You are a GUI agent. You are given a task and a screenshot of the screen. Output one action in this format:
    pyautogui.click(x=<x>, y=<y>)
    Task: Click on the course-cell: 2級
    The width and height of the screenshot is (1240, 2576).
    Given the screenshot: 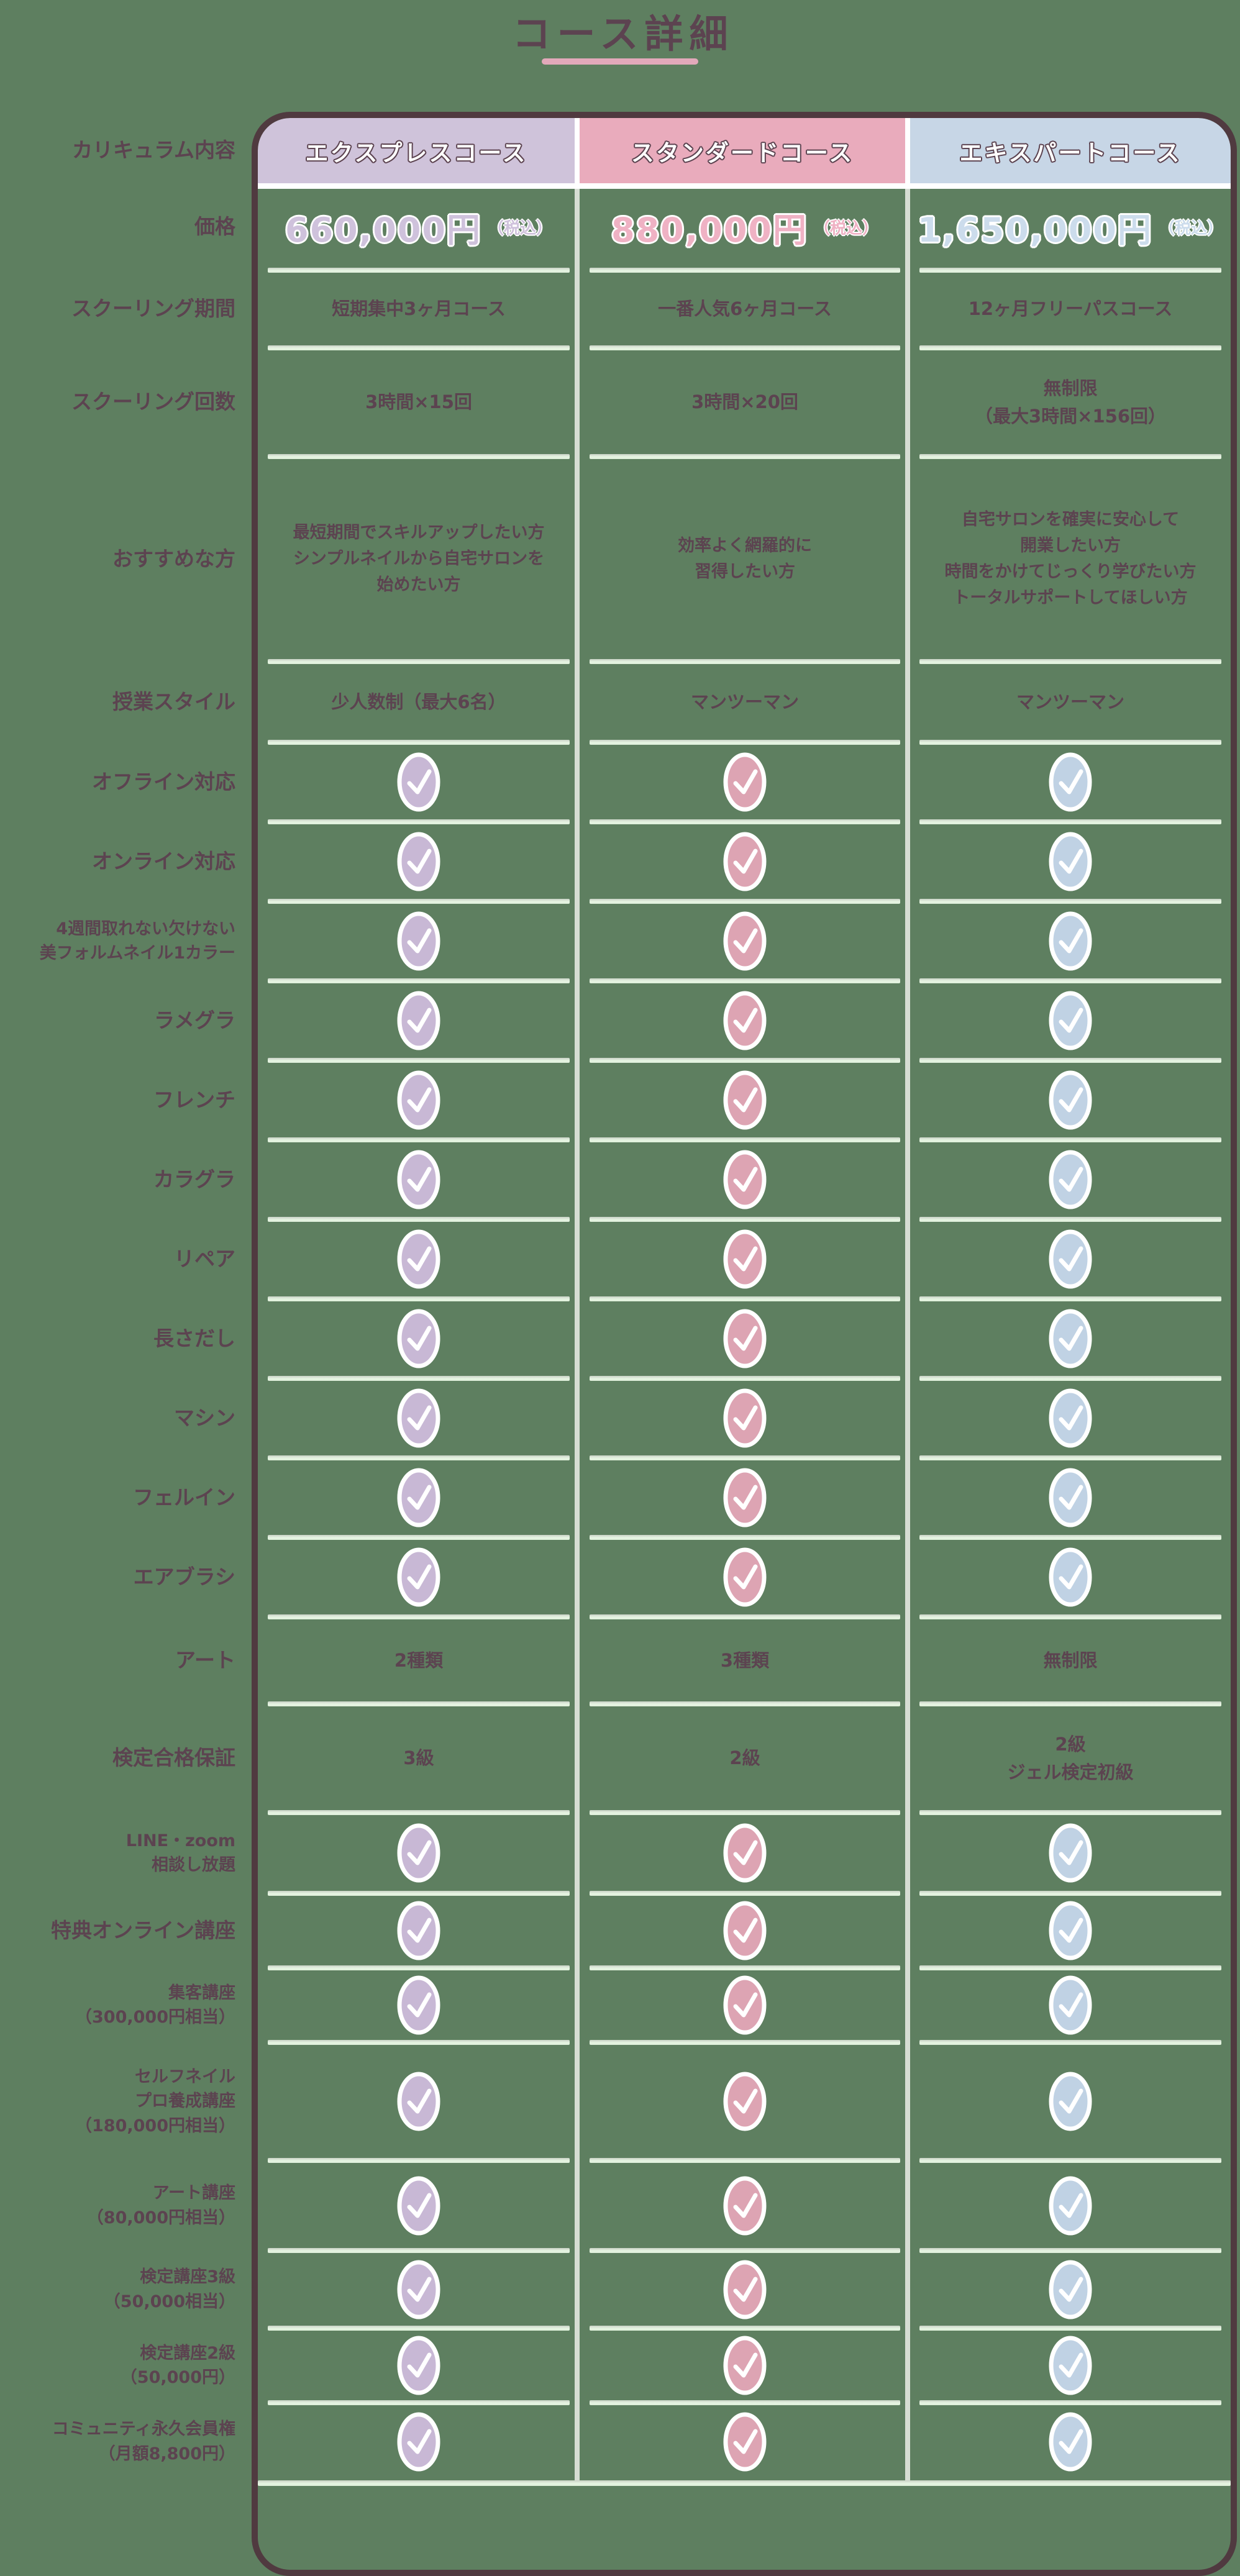 What is the action you would take?
    pyautogui.click(x=745, y=1759)
    